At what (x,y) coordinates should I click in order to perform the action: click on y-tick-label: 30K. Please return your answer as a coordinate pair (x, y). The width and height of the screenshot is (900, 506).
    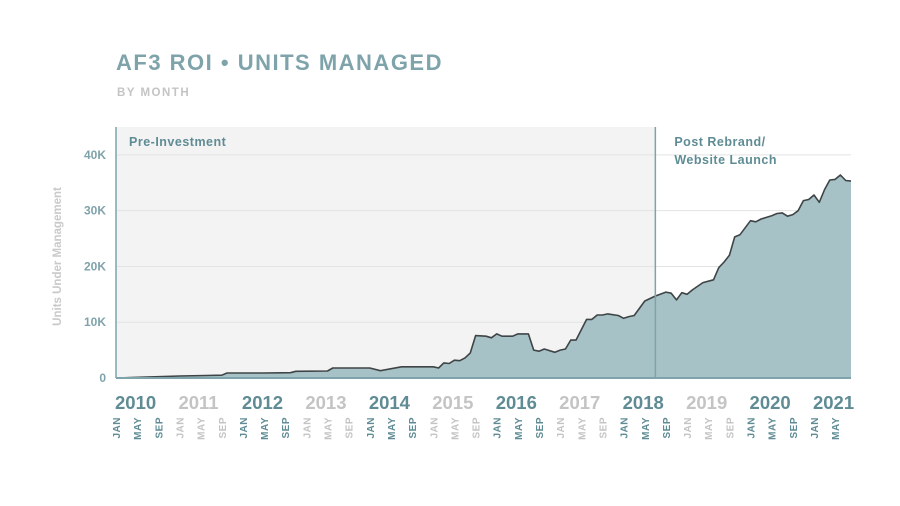
    Looking at the image, I should click on (95, 211).